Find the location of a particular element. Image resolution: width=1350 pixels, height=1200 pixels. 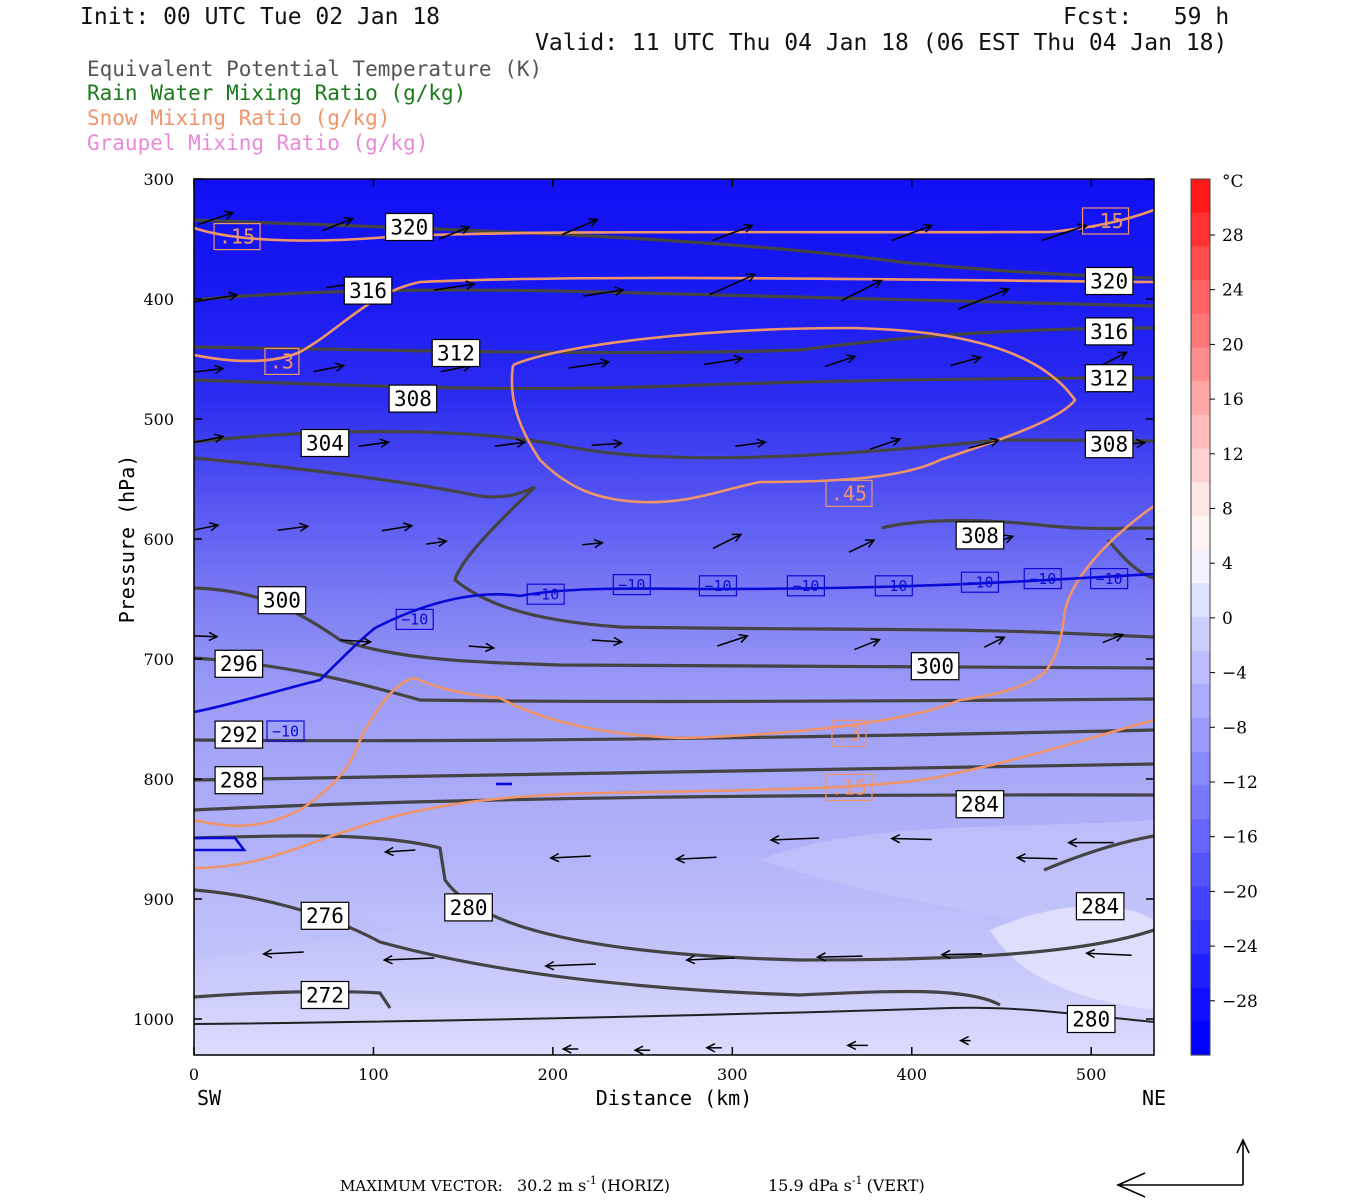

legend-snow: Snow Mixing Ratio (g/kg) is located at coordinates (239, 118).